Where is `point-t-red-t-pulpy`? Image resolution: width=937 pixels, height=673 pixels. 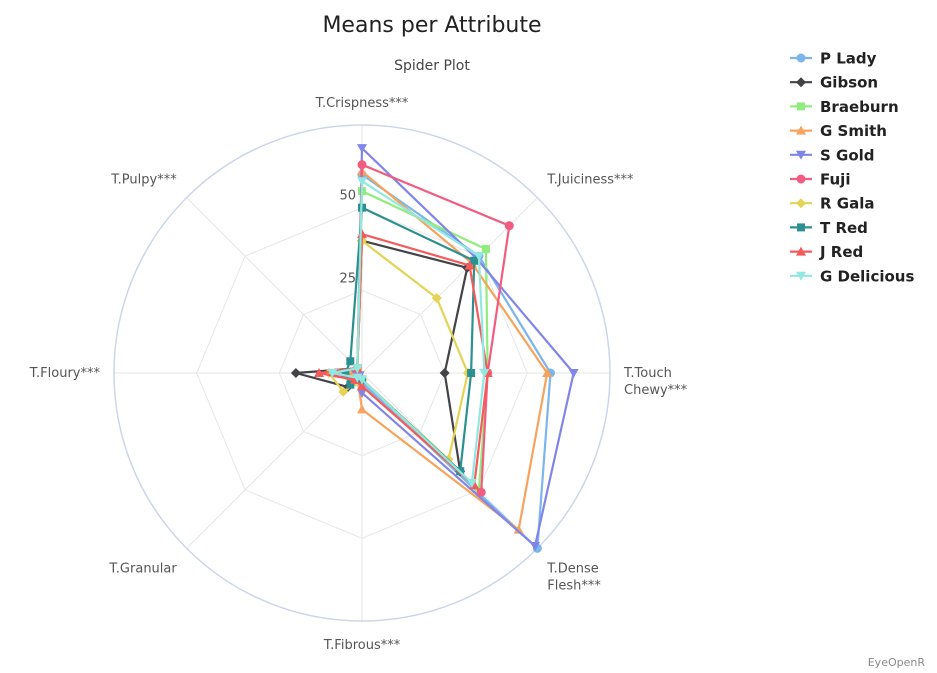 point-t-red-t-pulpy is located at coordinates (350, 361).